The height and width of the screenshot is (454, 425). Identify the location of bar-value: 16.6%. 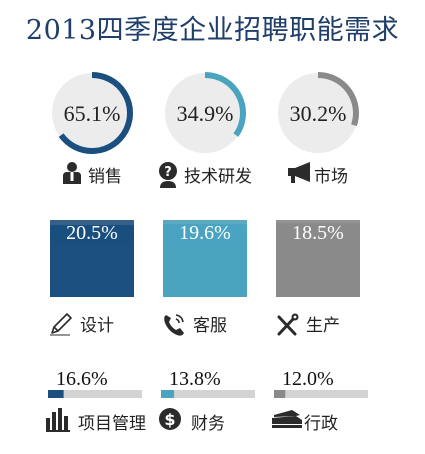
(82, 379).